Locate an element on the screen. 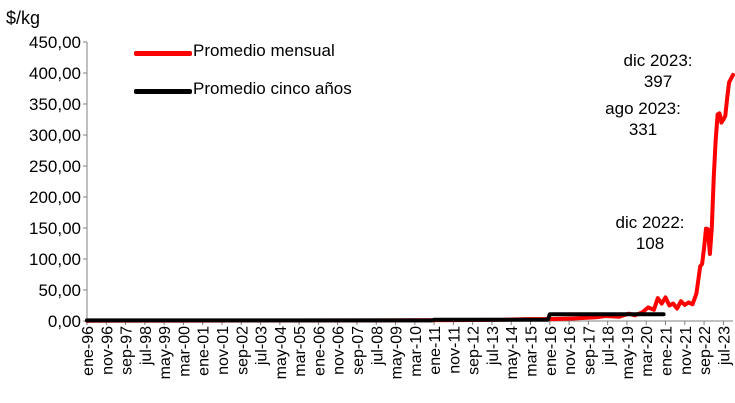 The image size is (735, 403). y-tick-label: 150,00 is located at coordinates (55, 228).